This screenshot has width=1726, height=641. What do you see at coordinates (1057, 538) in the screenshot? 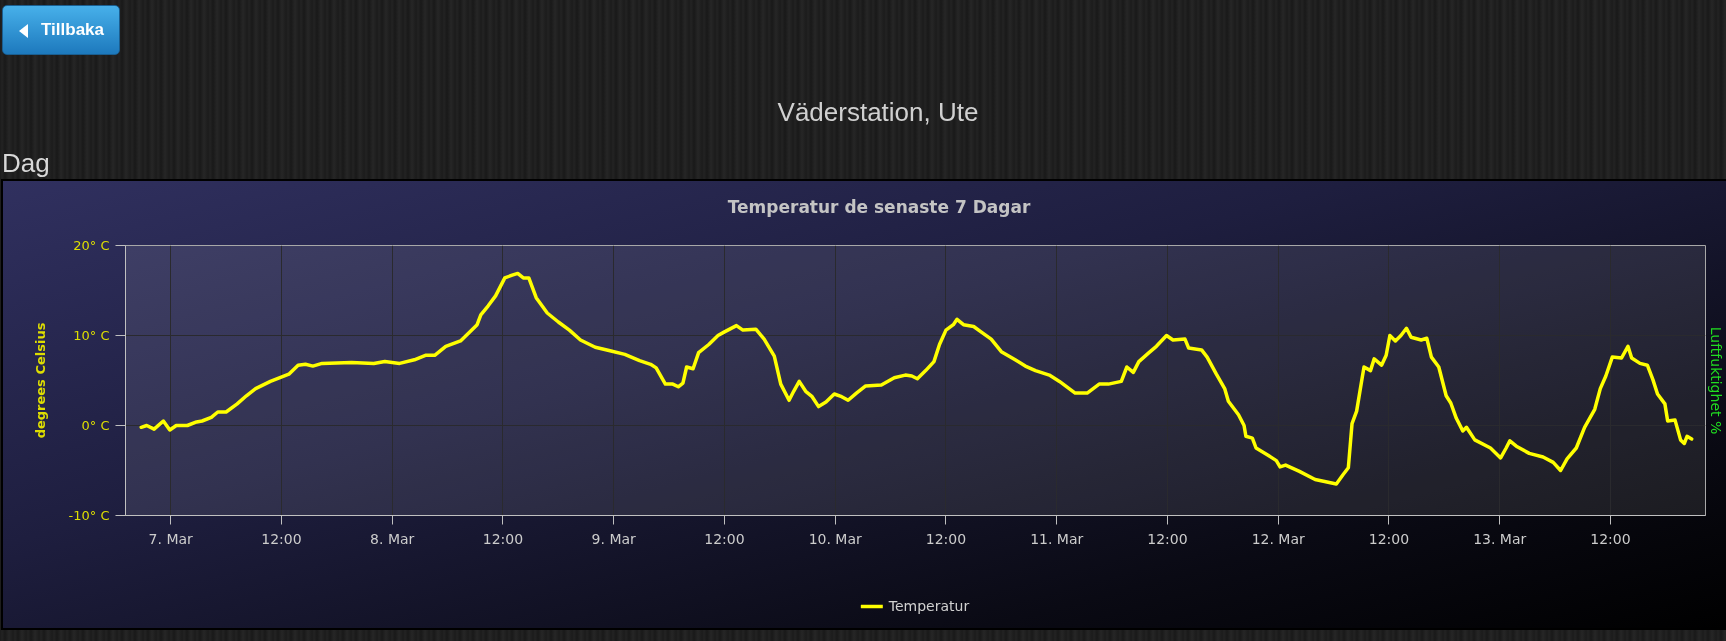
I see `x-tick-label: 11. Mar` at bounding box center [1057, 538].